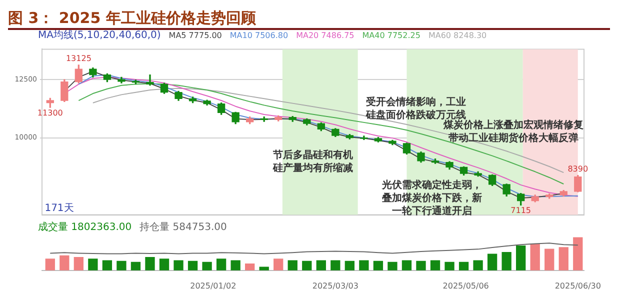 The image size is (618, 299). I want to click on annotation: 13125, so click(79, 59).